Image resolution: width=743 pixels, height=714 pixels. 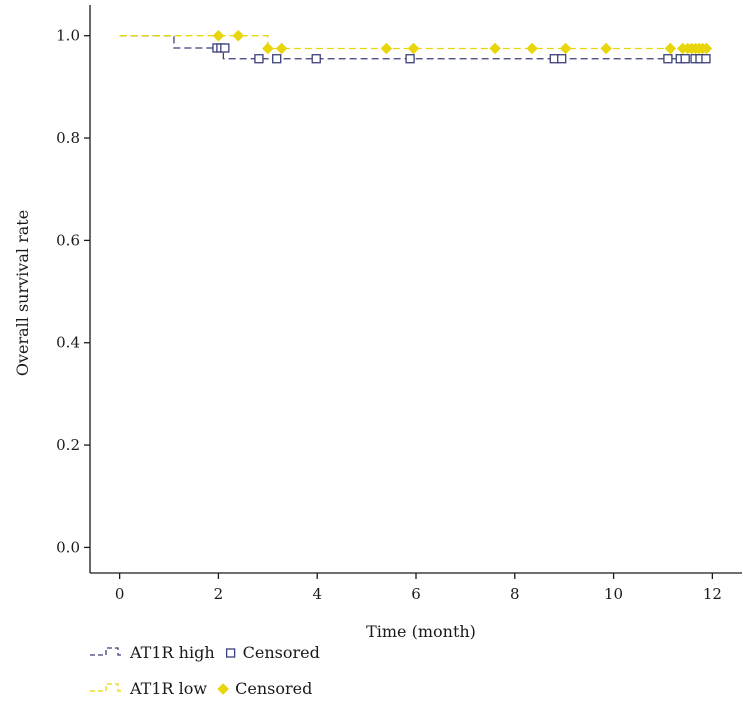 What do you see at coordinates (68, 36) in the screenshot?
I see `y-tick-label-5: 1.0` at bounding box center [68, 36].